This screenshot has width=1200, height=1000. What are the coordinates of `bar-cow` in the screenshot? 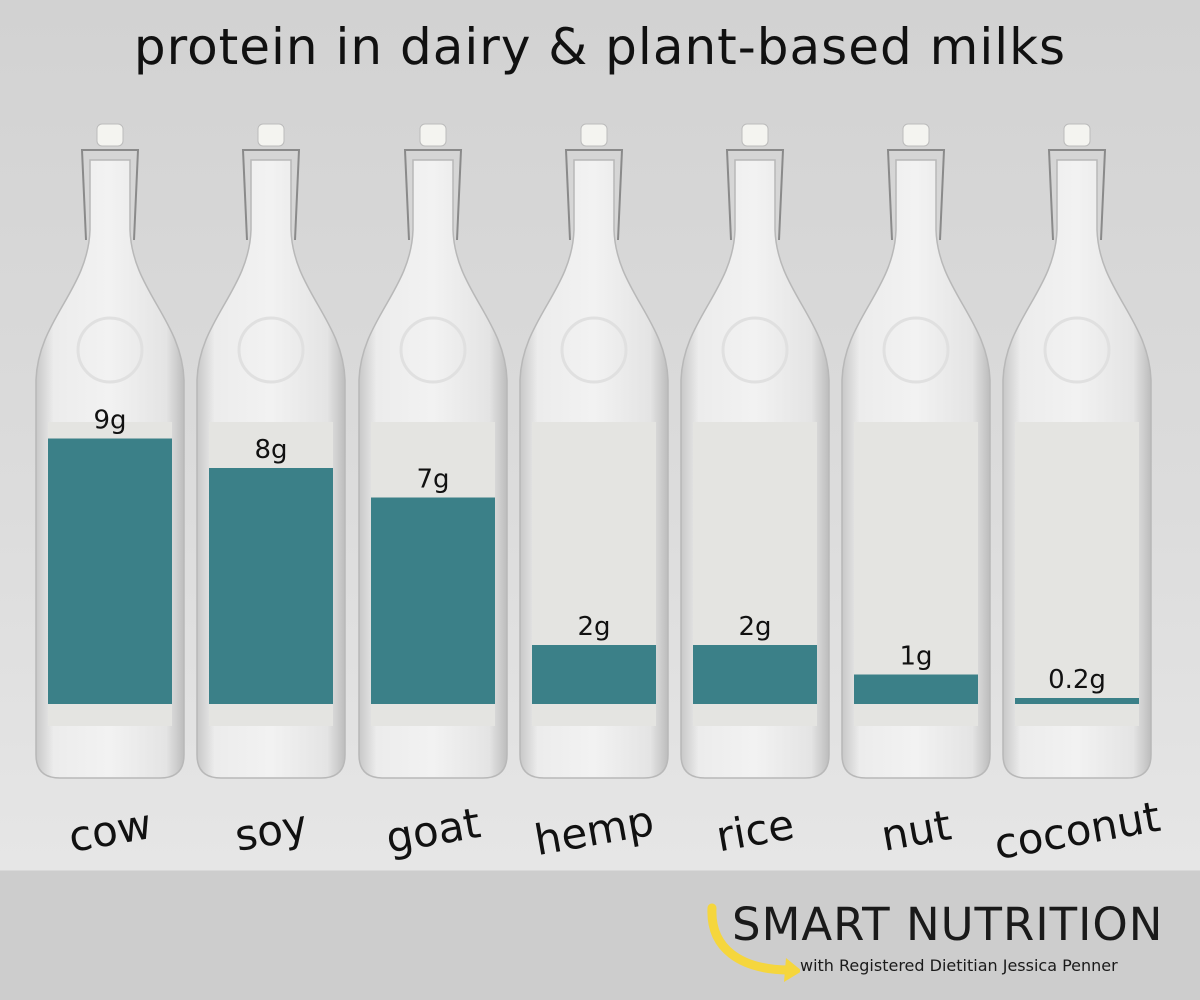 It's located at (110, 571).